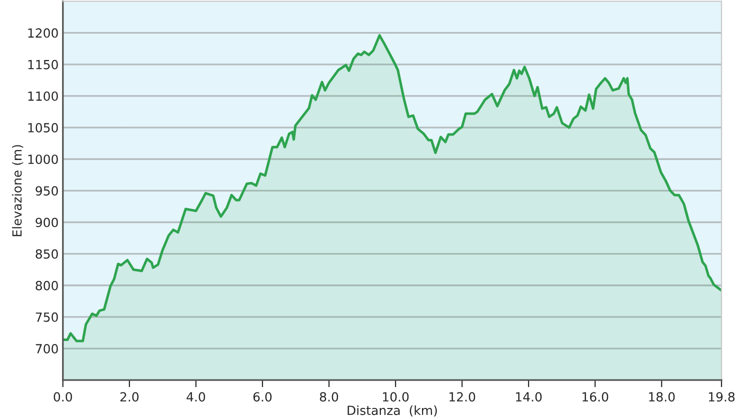  Describe the element at coordinates (43, 96) in the screenshot. I see `y-tick-label: 1100` at that location.